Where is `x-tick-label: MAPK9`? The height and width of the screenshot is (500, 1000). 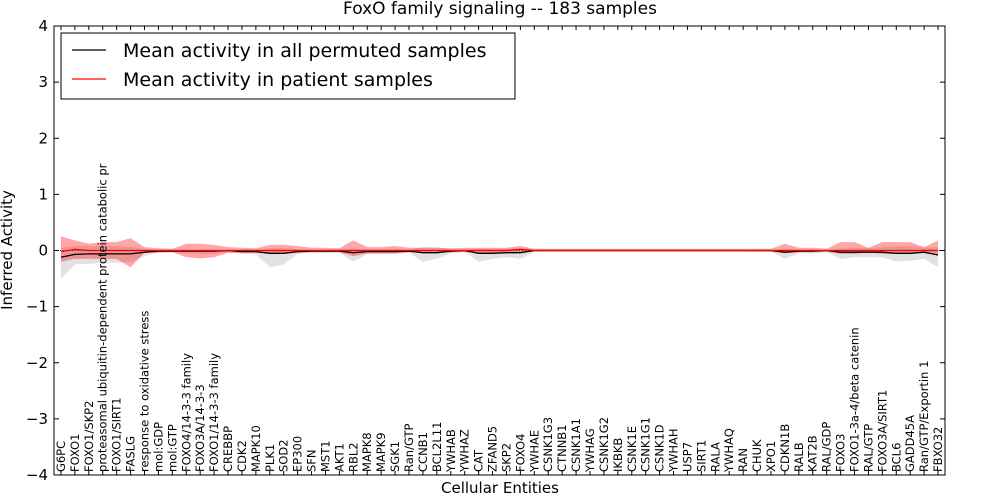 x-tick-label: MAPK9 is located at coordinates (381, 452).